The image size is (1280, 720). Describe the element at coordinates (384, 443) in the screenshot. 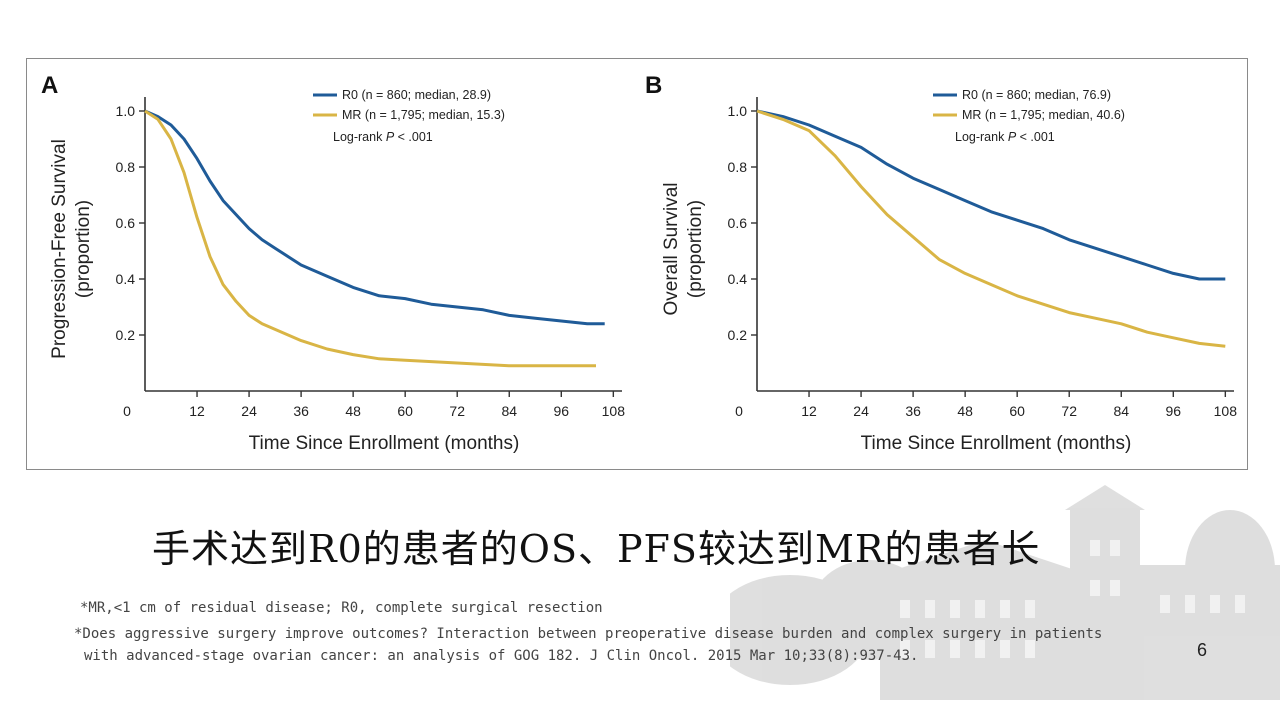

I see `panel-a-xlabel: Time Since Enrollment (months)` at that location.